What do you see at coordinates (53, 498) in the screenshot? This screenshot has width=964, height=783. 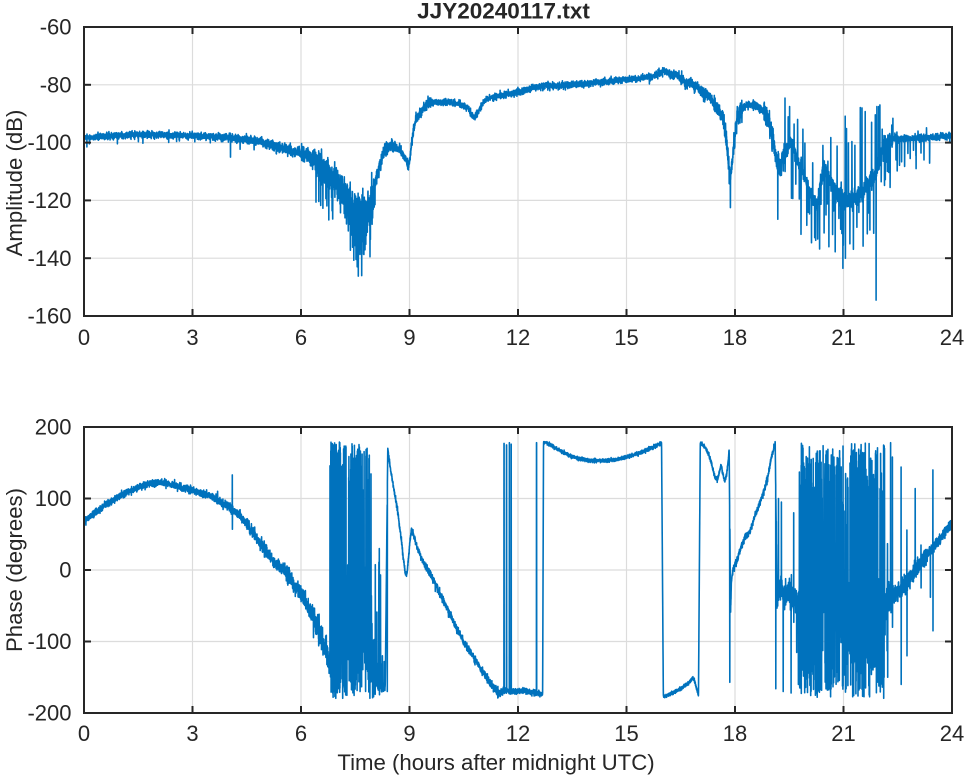 I see `svg-text: 100` at bounding box center [53, 498].